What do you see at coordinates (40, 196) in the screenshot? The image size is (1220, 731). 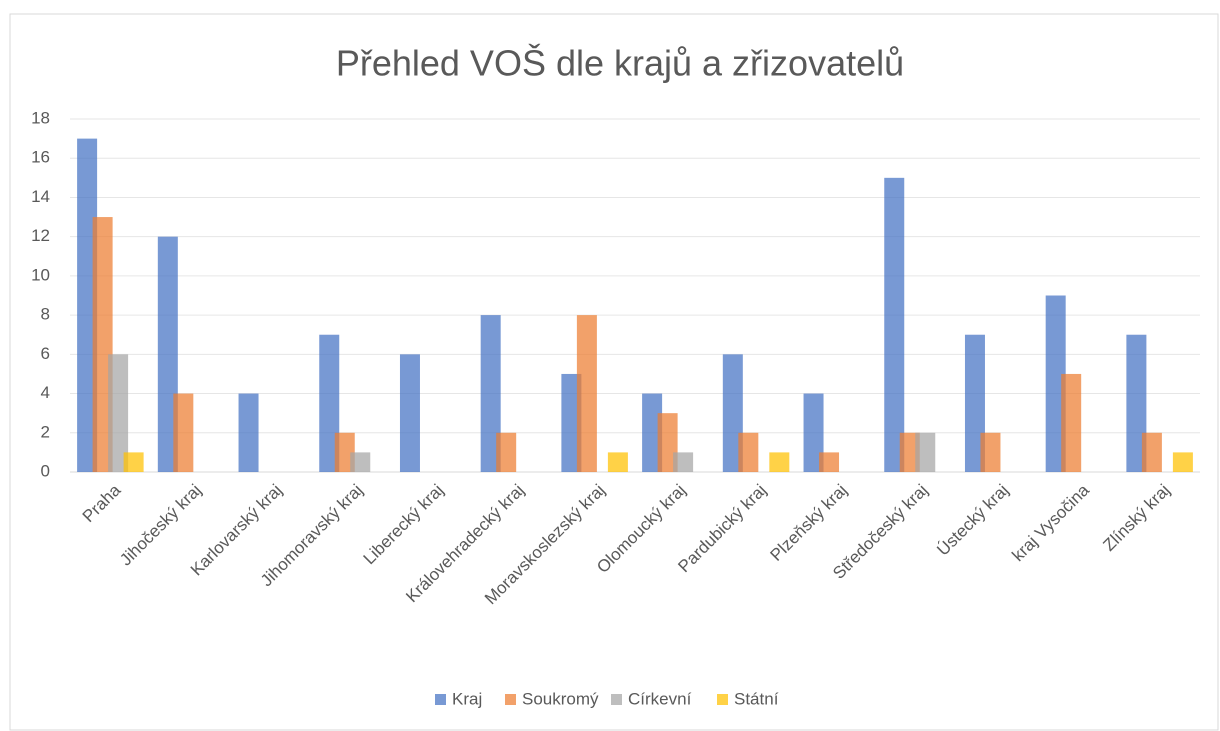 I see `y-tick-label: 14` at bounding box center [40, 196].